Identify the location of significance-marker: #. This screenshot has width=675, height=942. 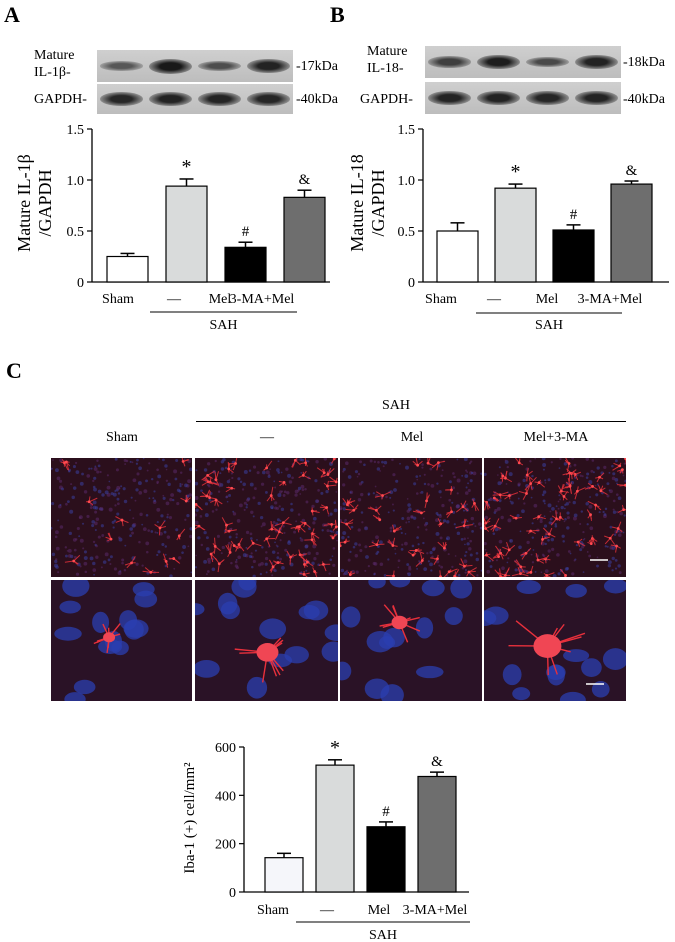
(386, 812).